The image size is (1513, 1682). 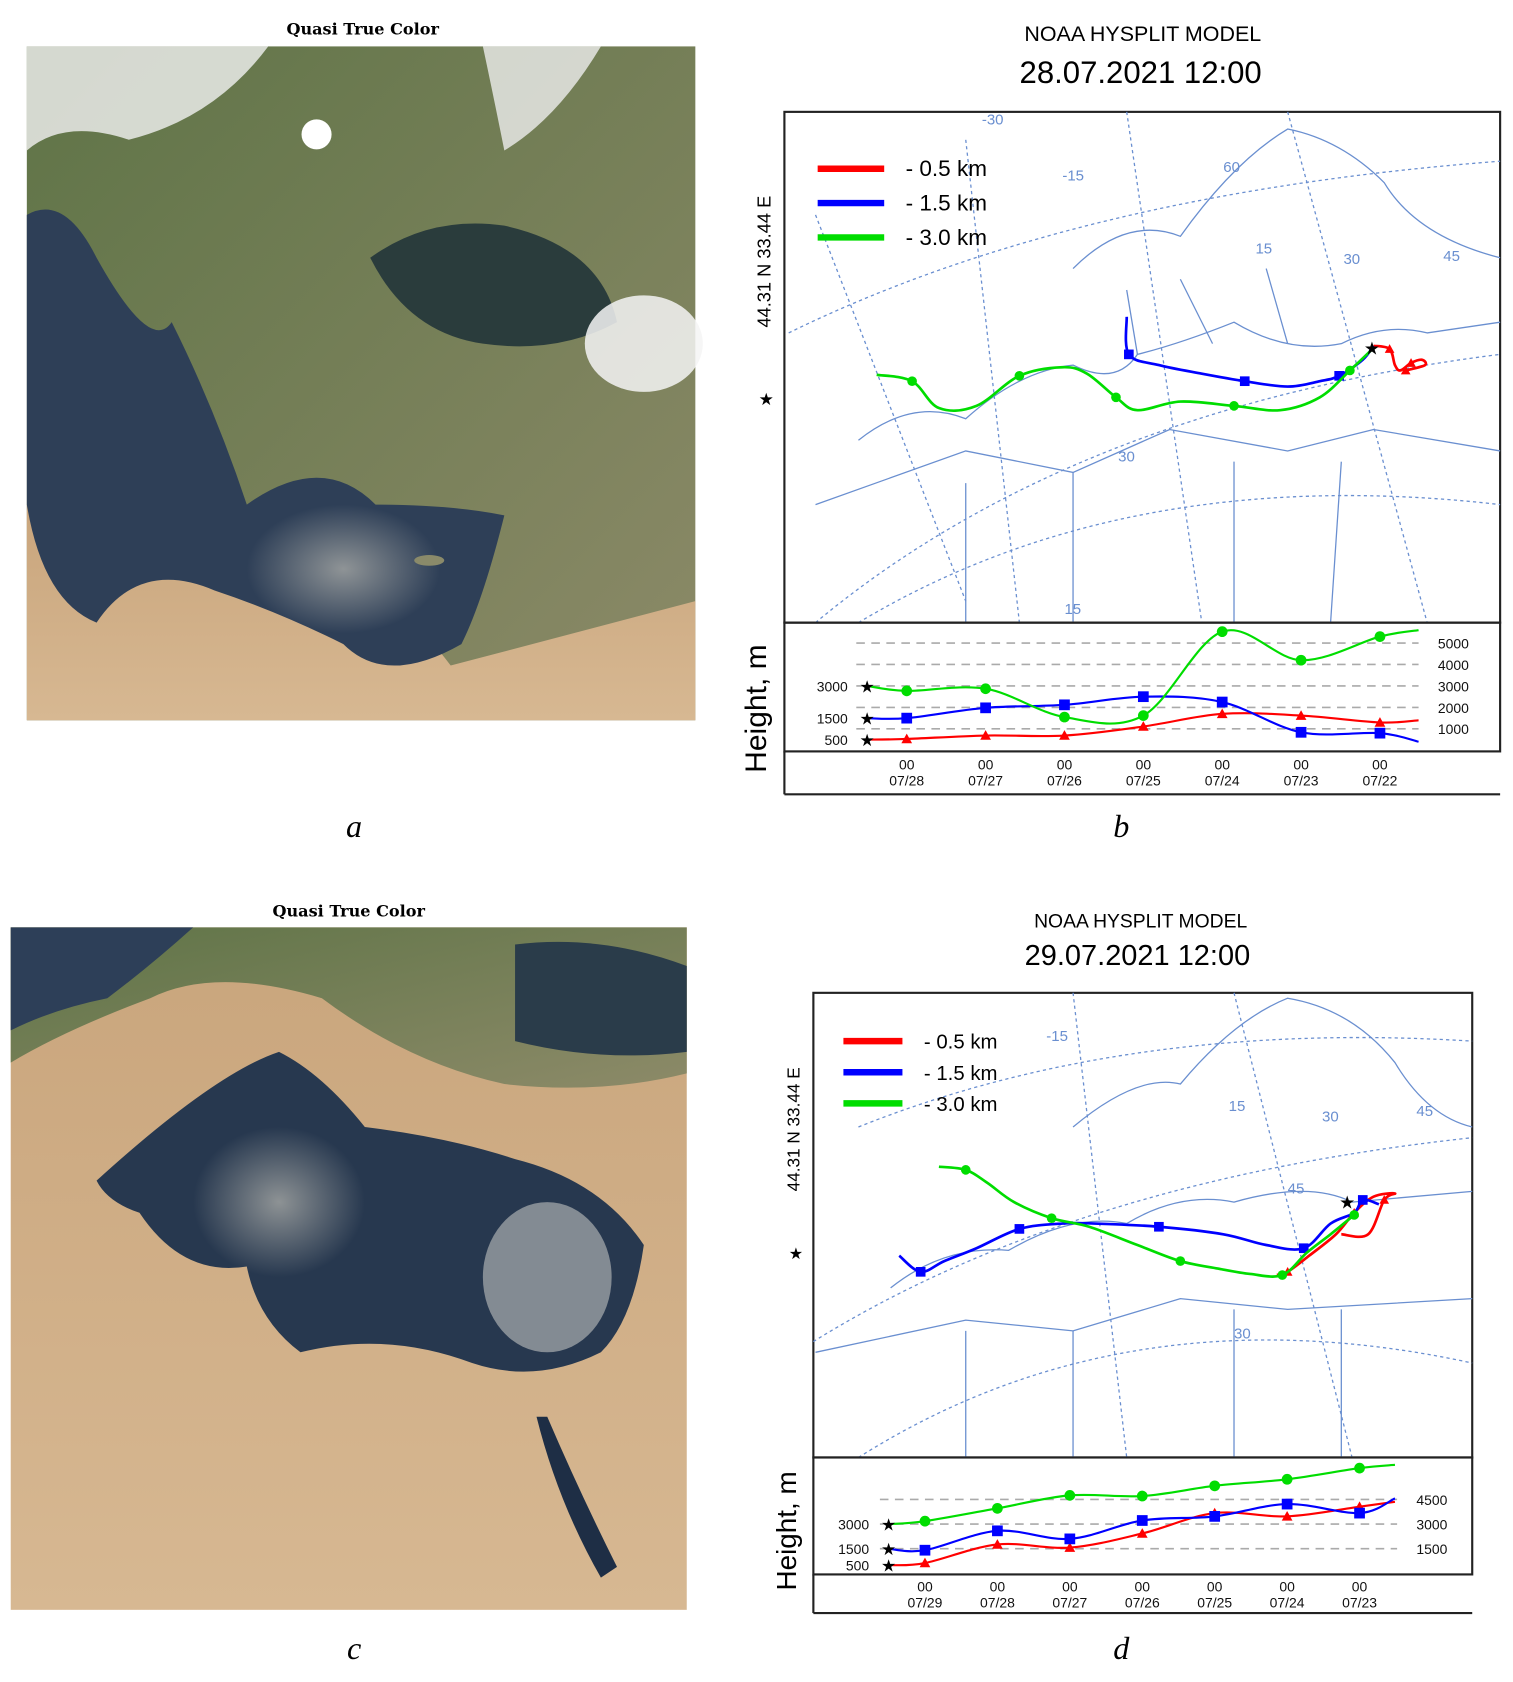 I want to click on right-tick-label: 3000, so click(x=1453, y=686).